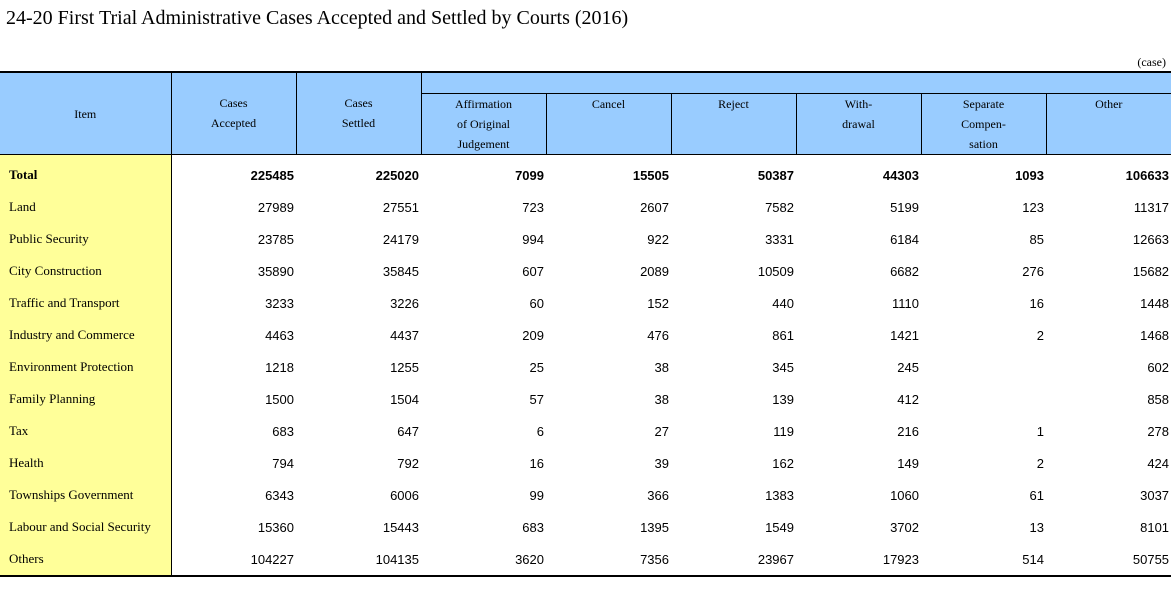  I want to click on cell-withdrawal: 3702, so click(904, 527).